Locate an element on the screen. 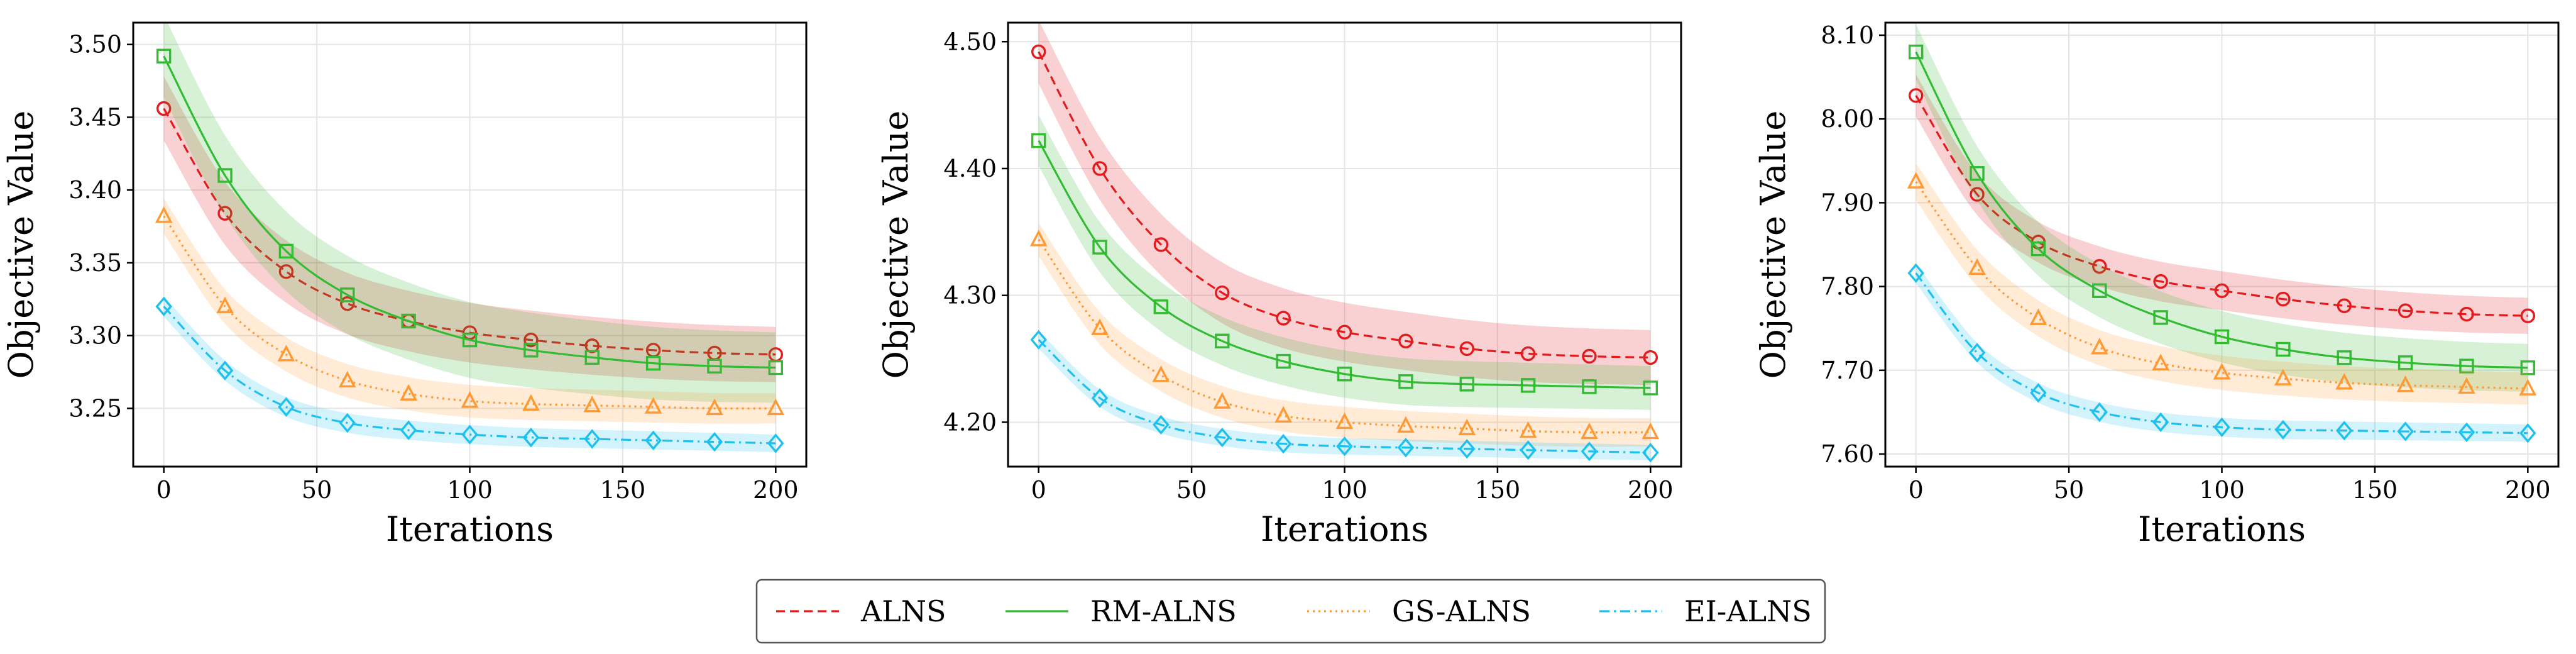 The width and height of the screenshot is (2576, 654). y-tick-label: 7.60 is located at coordinates (1848, 454).